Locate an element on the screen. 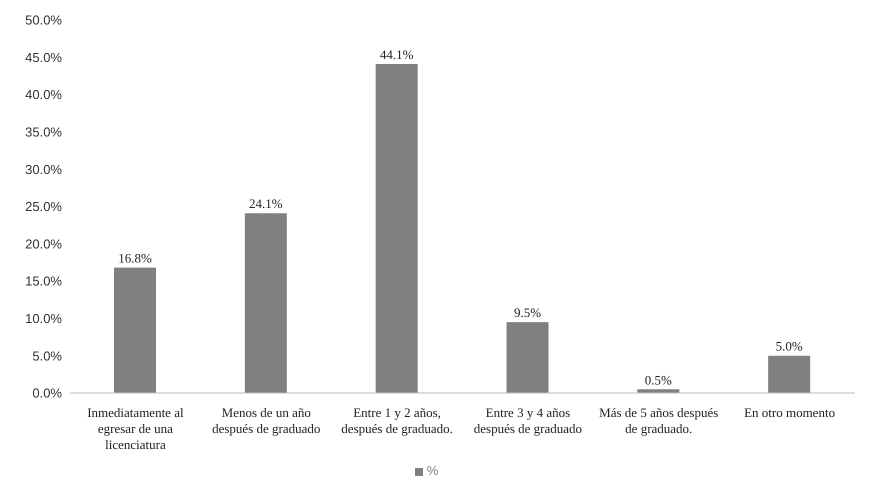 Image resolution: width=873 pixels, height=491 pixels. legend-label: % is located at coordinates (432, 470).